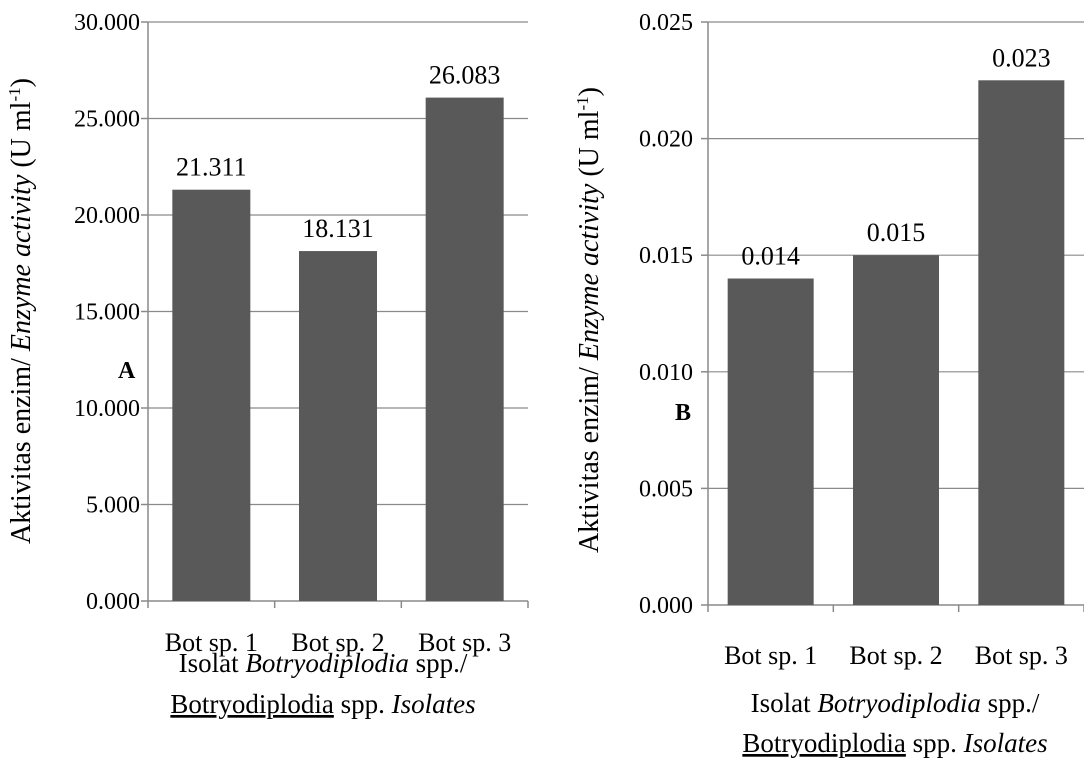  Describe the element at coordinates (896, 232) in the screenshot. I see `data-label-2: 0.015` at that location.